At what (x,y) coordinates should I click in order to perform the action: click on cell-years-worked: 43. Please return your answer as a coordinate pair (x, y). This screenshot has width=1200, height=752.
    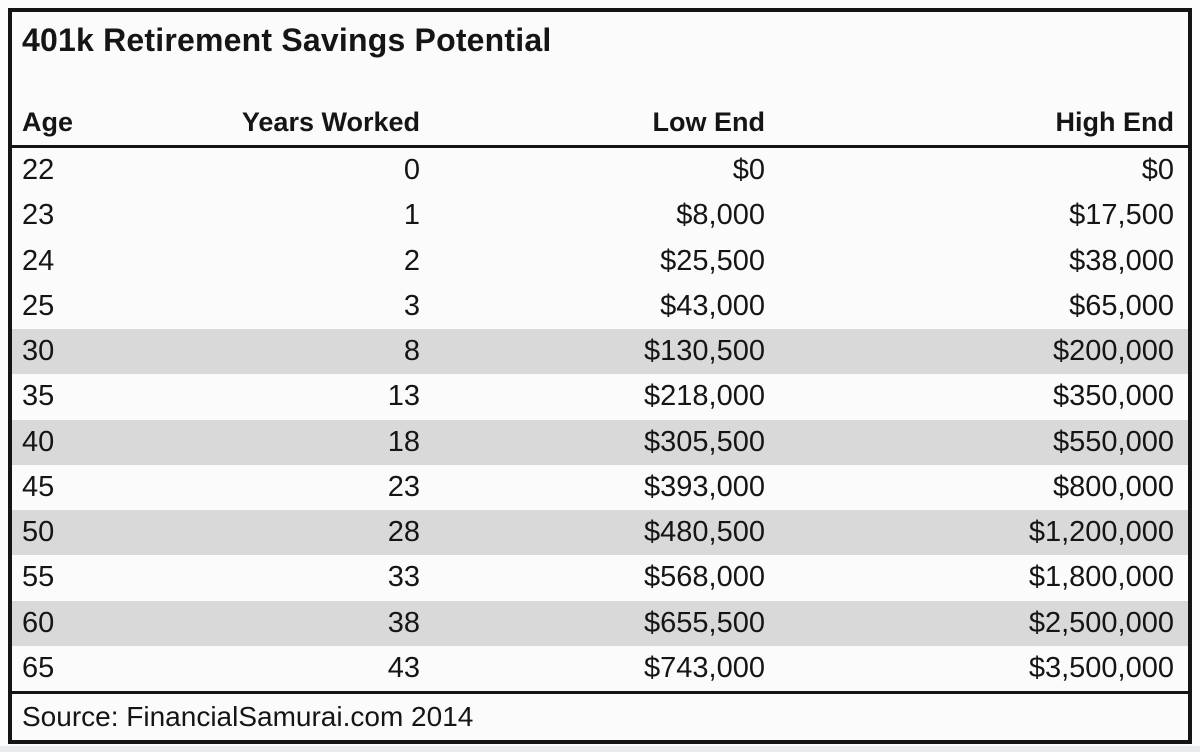
    Looking at the image, I should click on (403, 667).